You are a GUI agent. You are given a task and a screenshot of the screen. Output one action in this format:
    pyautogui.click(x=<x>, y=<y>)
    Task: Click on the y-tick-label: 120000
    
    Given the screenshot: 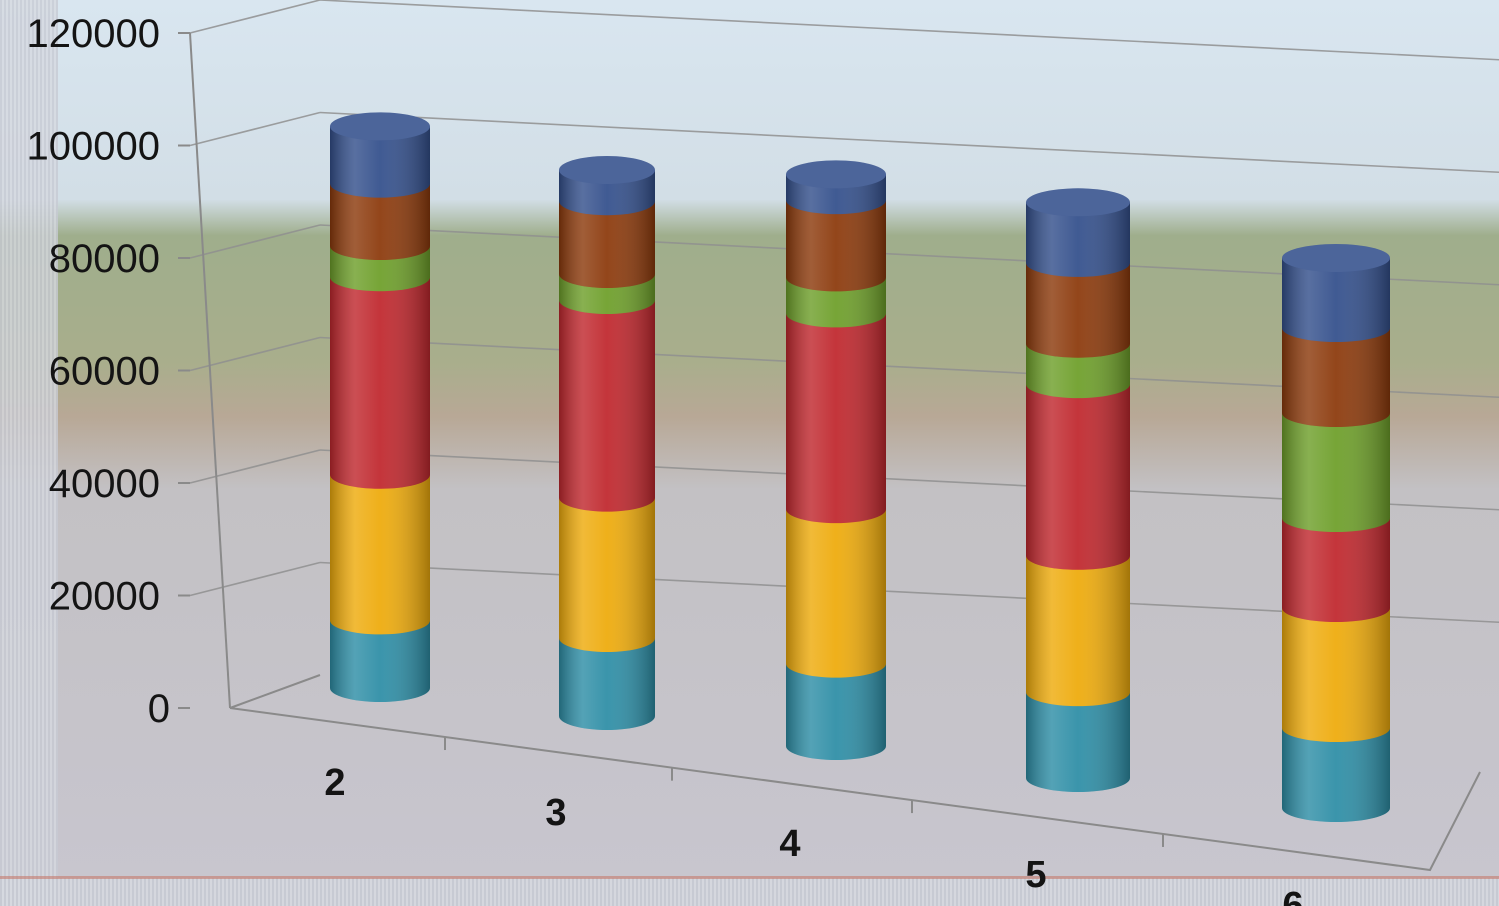 What is the action you would take?
    pyautogui.click(x=93, y=34)
    